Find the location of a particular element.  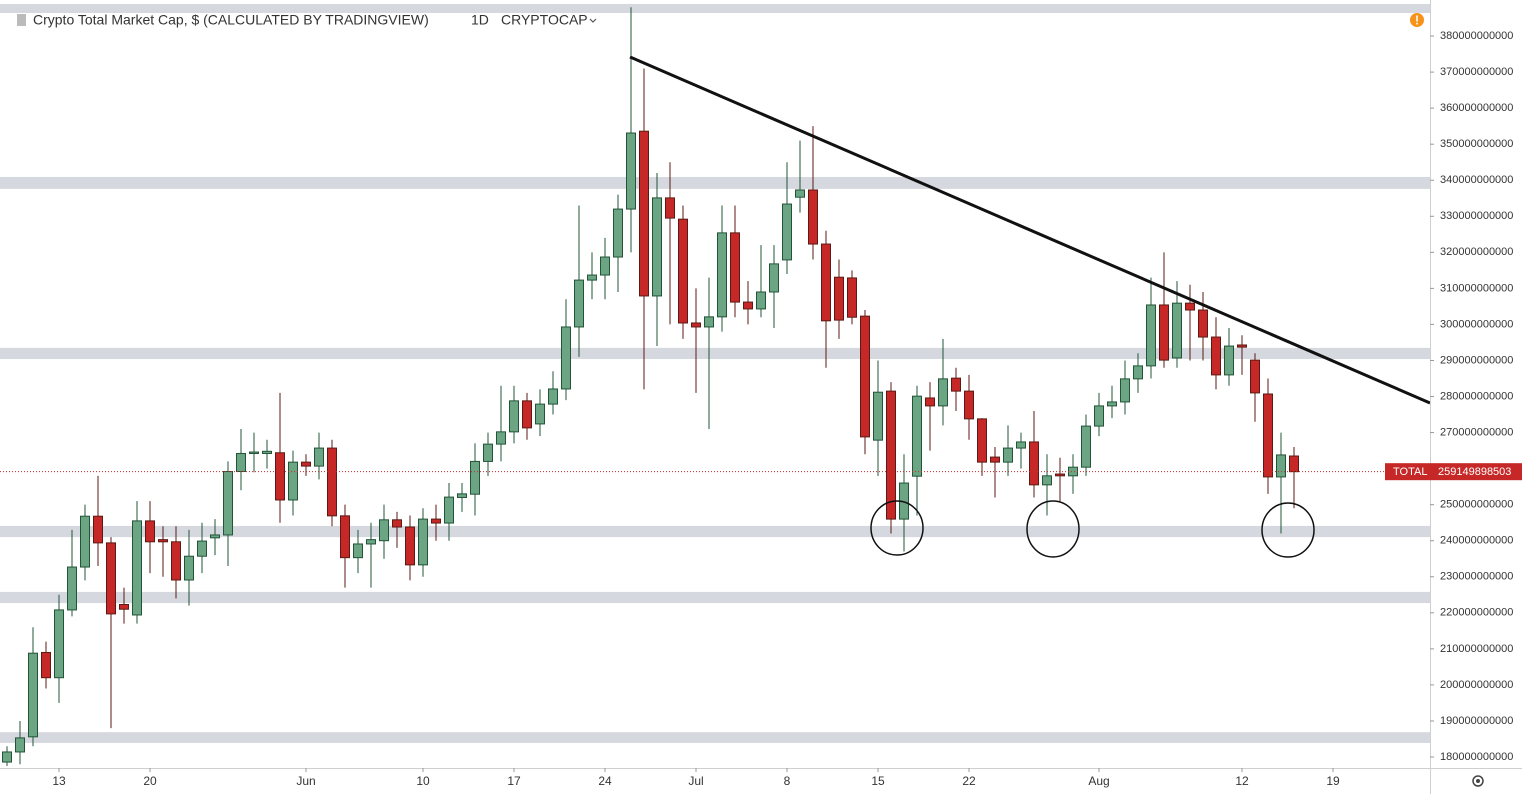

y-tick-label: 310000000000 is located at coordinates (1476, 288).